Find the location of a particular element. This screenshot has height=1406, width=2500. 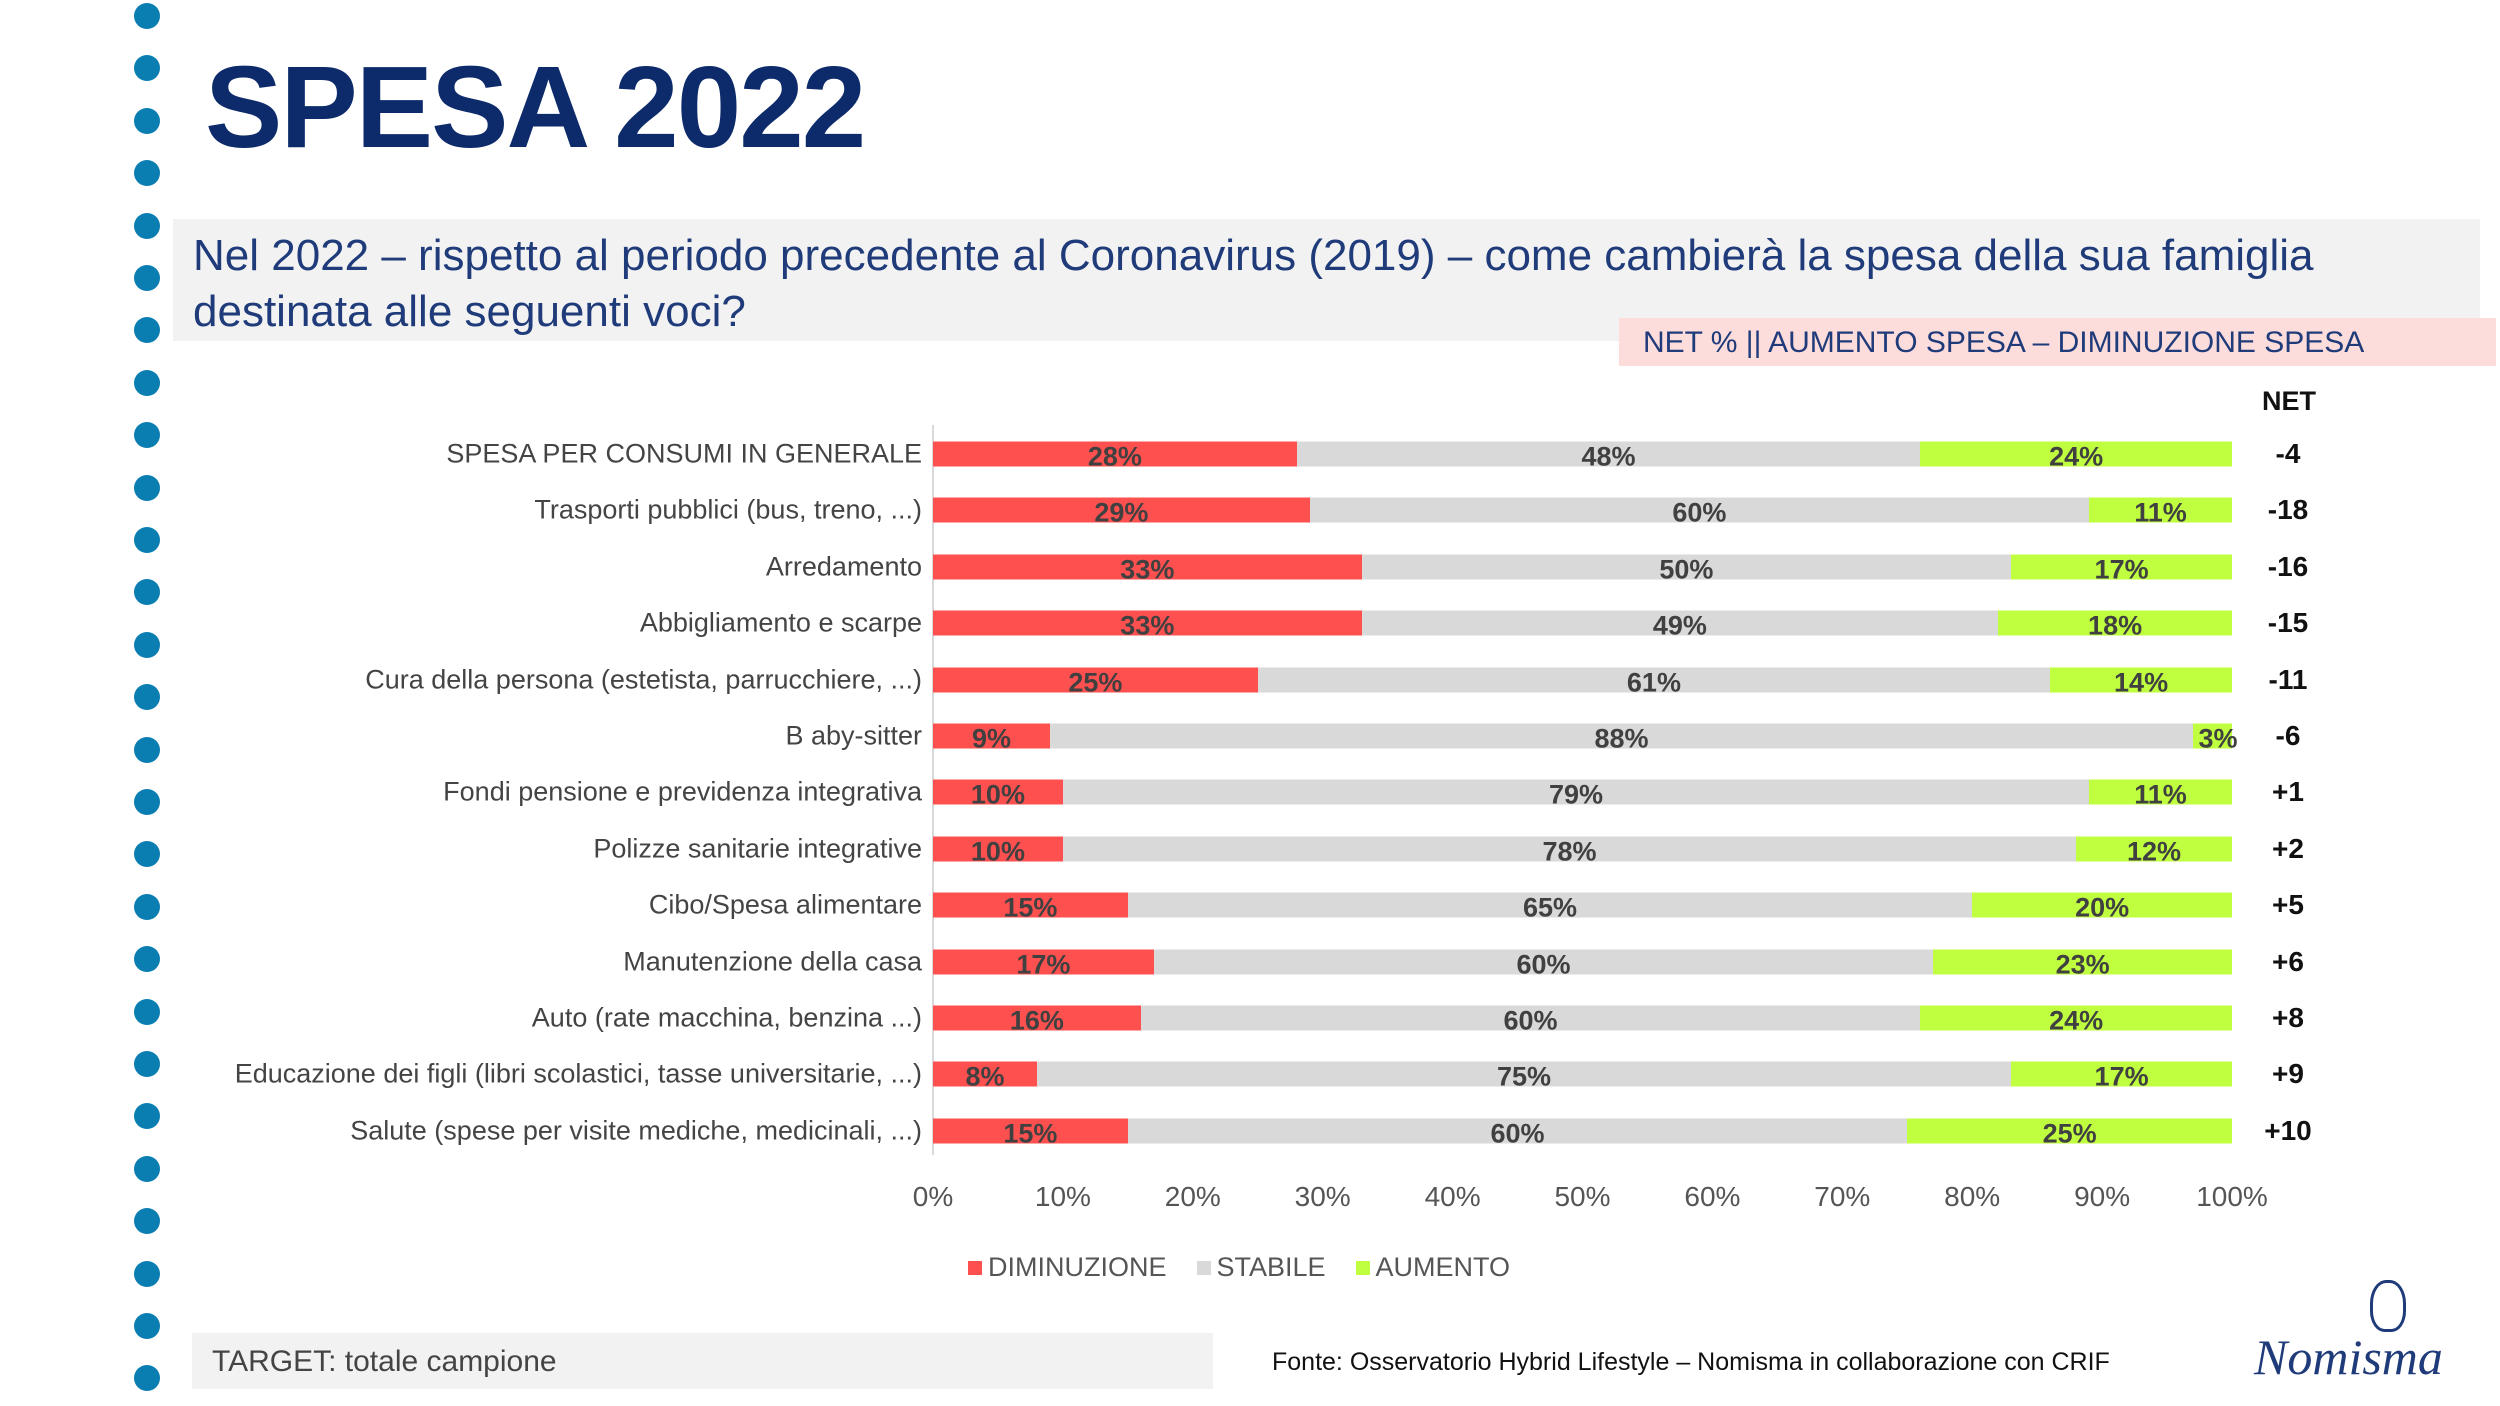

category-label: Polizze sanitarie integrative is located at coordinates (757, 848).